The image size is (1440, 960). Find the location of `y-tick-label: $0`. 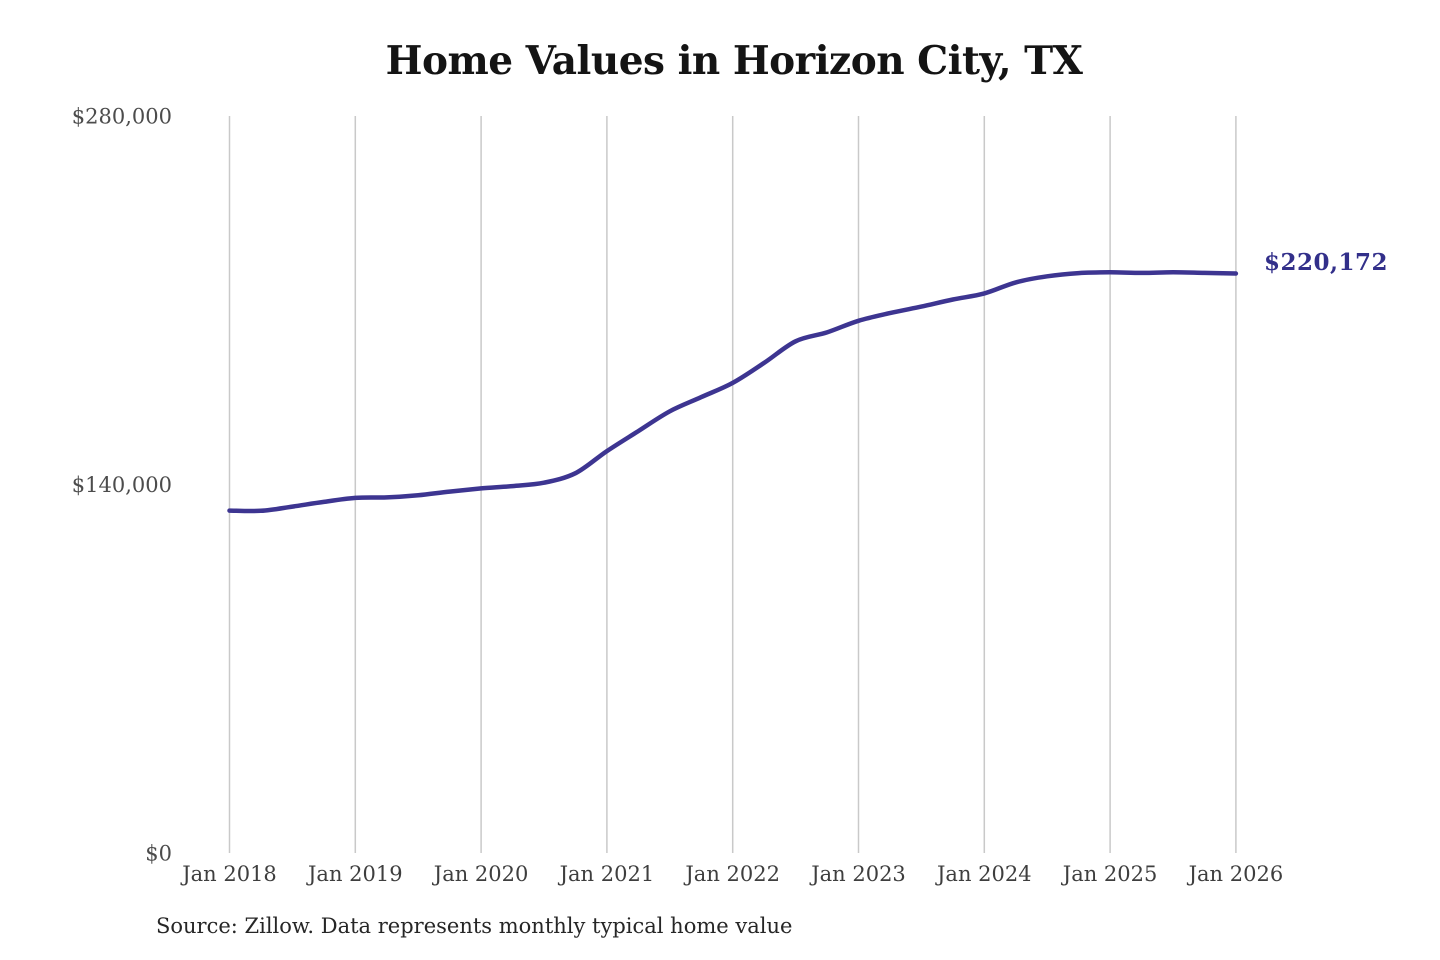

y-tick-label: $0 is located at coordinates (158, 854).